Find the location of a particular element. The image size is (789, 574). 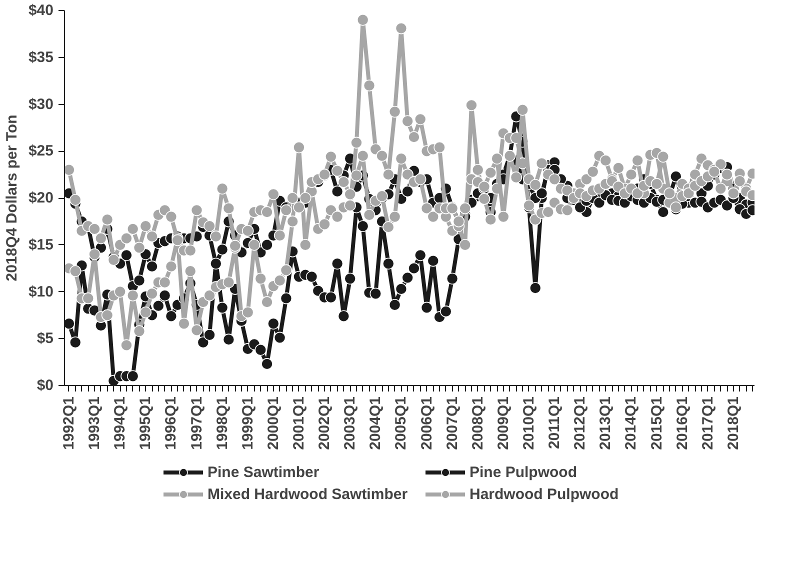

x-tick-label: 2012Q1 is located at coordinates (580, 423).